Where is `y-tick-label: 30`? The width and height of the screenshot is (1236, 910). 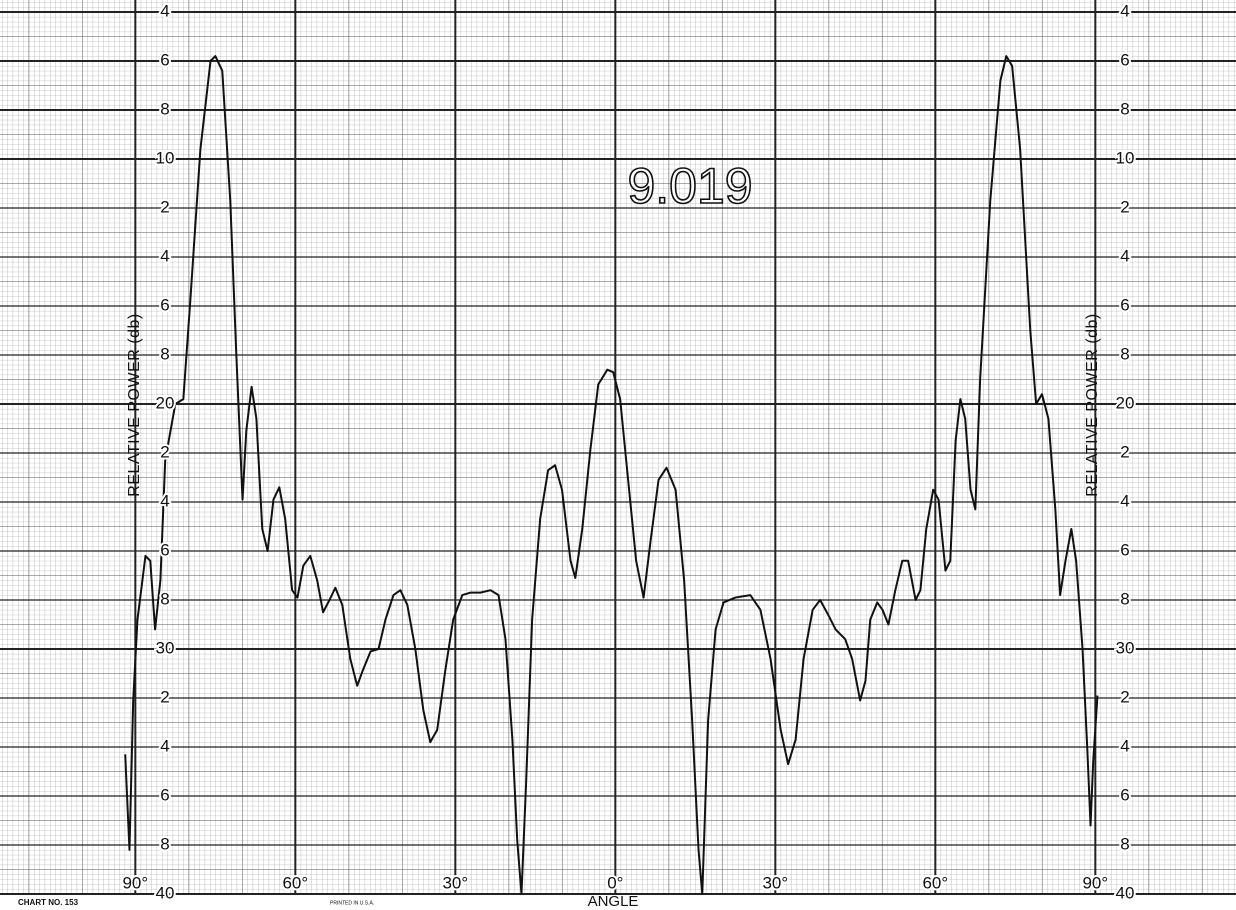
y-tick-label: 30 is located at coordinates (165, 647).